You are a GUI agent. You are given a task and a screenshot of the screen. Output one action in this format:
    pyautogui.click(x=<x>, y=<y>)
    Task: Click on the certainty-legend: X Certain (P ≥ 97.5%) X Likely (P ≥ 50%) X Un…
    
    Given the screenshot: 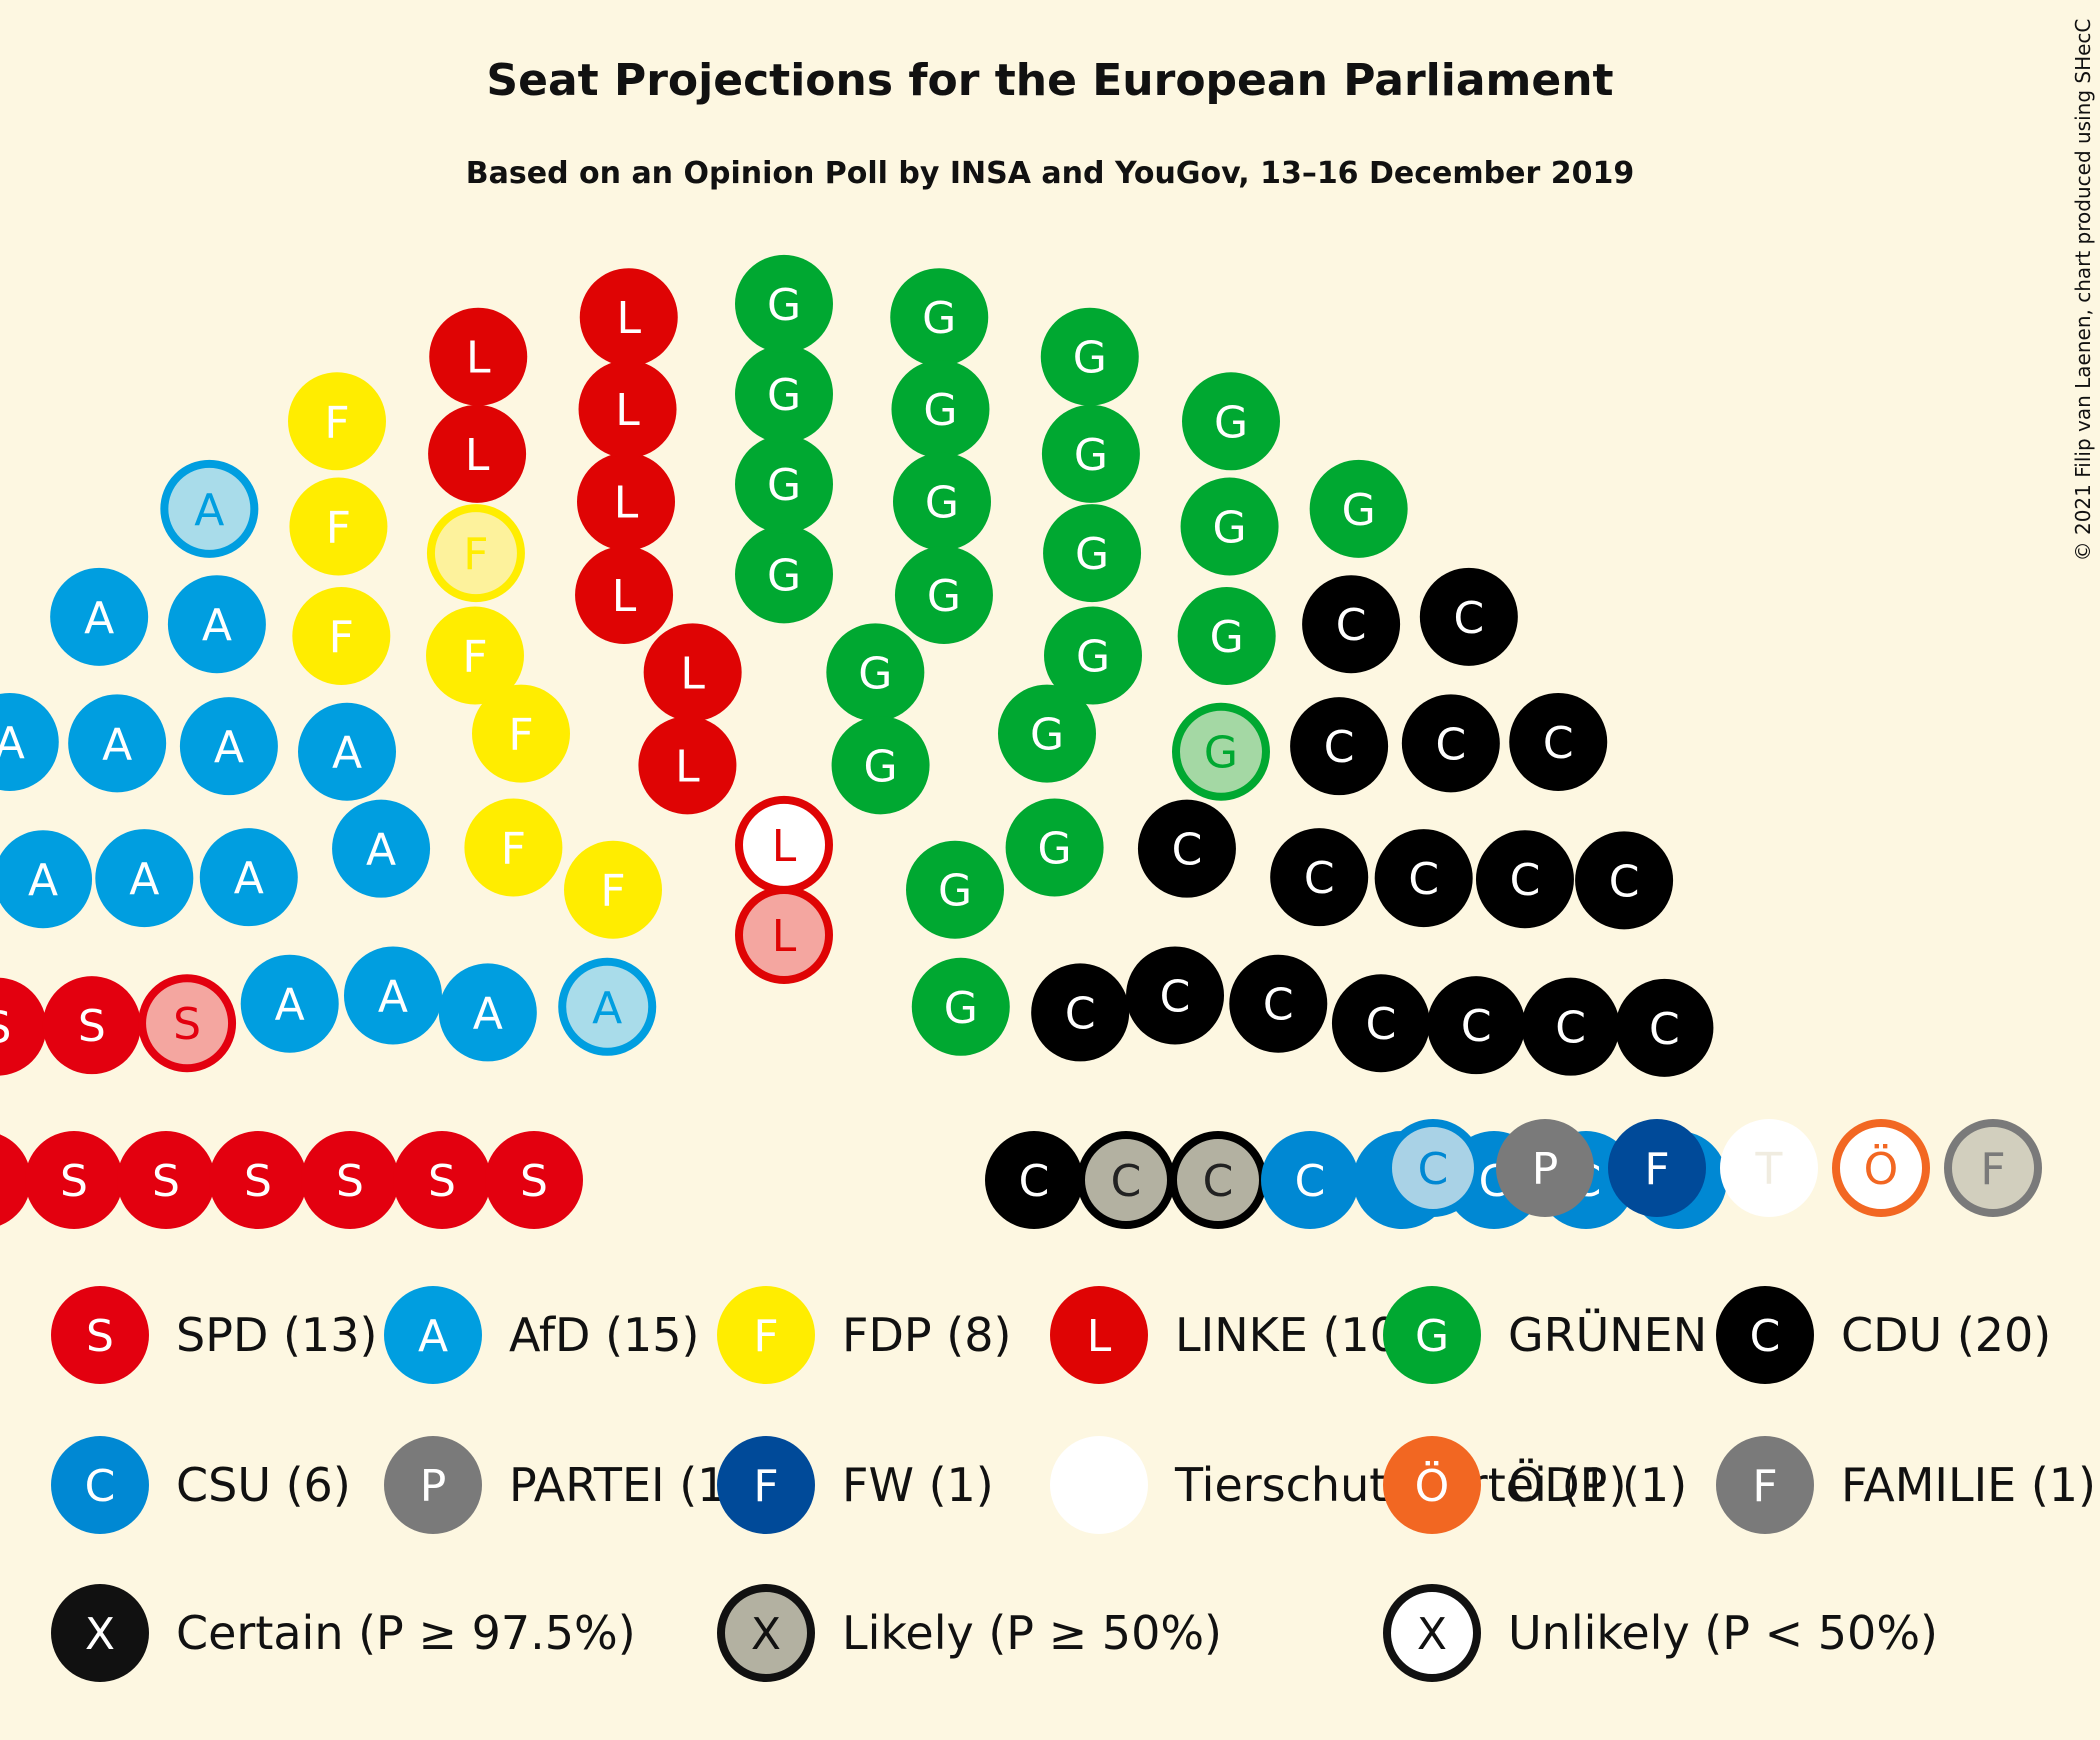 What is the action you would take?
    pyautogui.click(x=994, y=1633)
    